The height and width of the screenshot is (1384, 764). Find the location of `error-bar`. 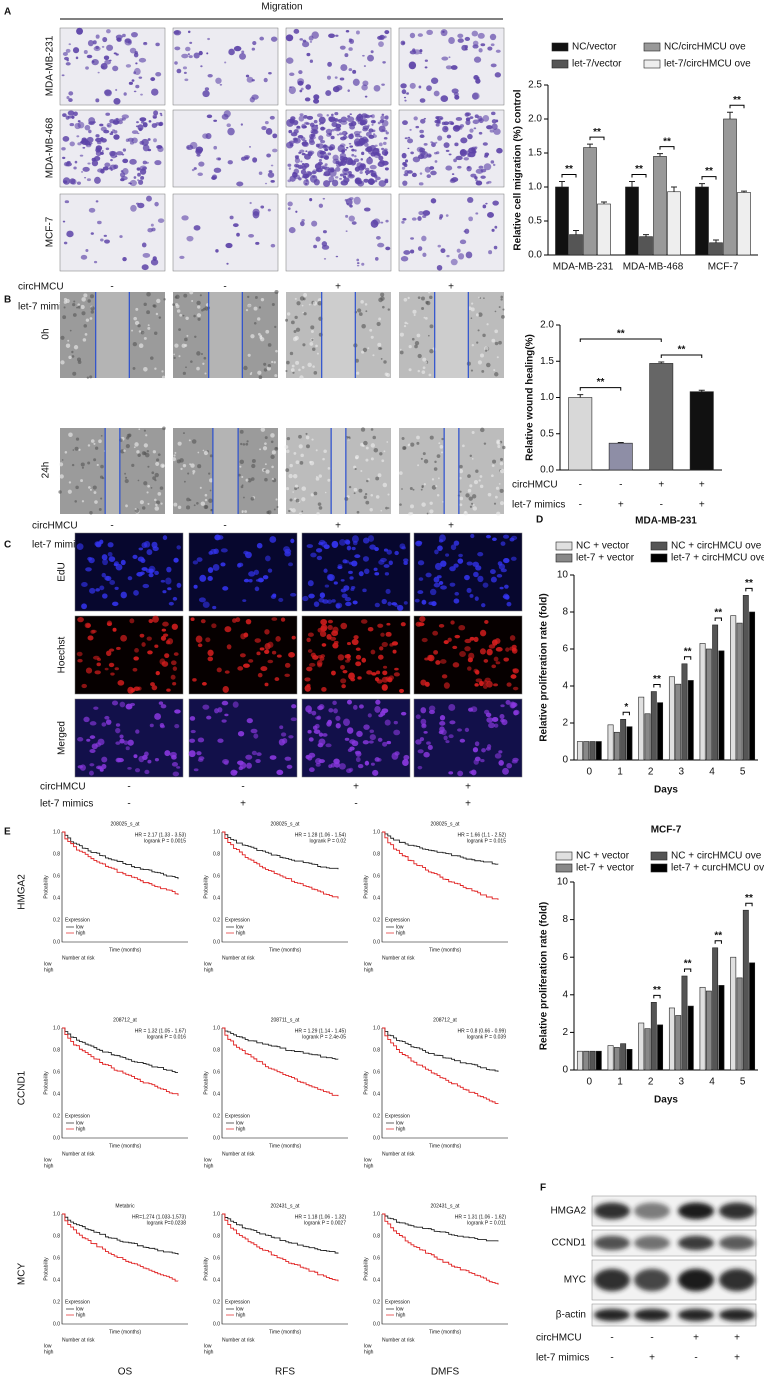

error-bar is located at coordinates (590, 145).